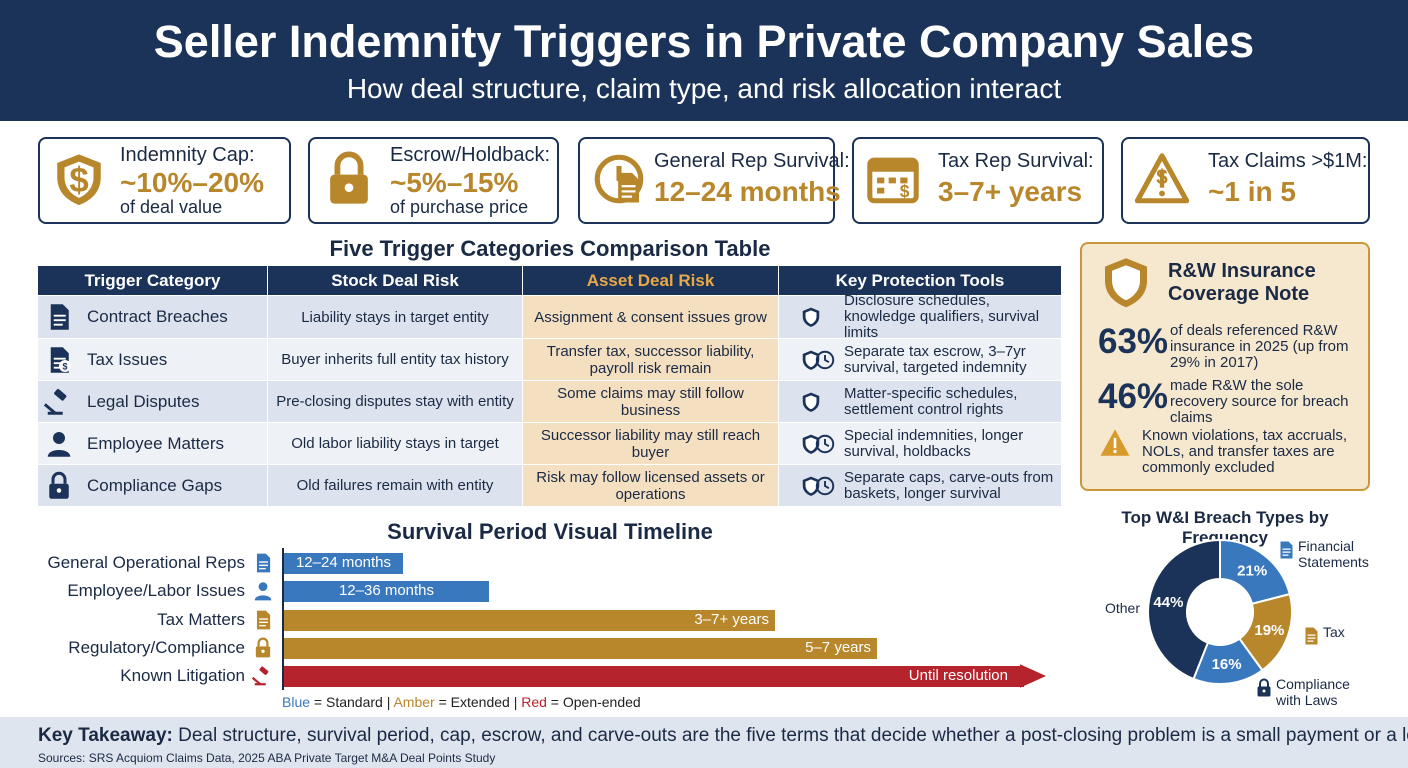 The height and width of the screenshot is (768, 1408). I want to click on insurance-icon, so click(1126, 283).